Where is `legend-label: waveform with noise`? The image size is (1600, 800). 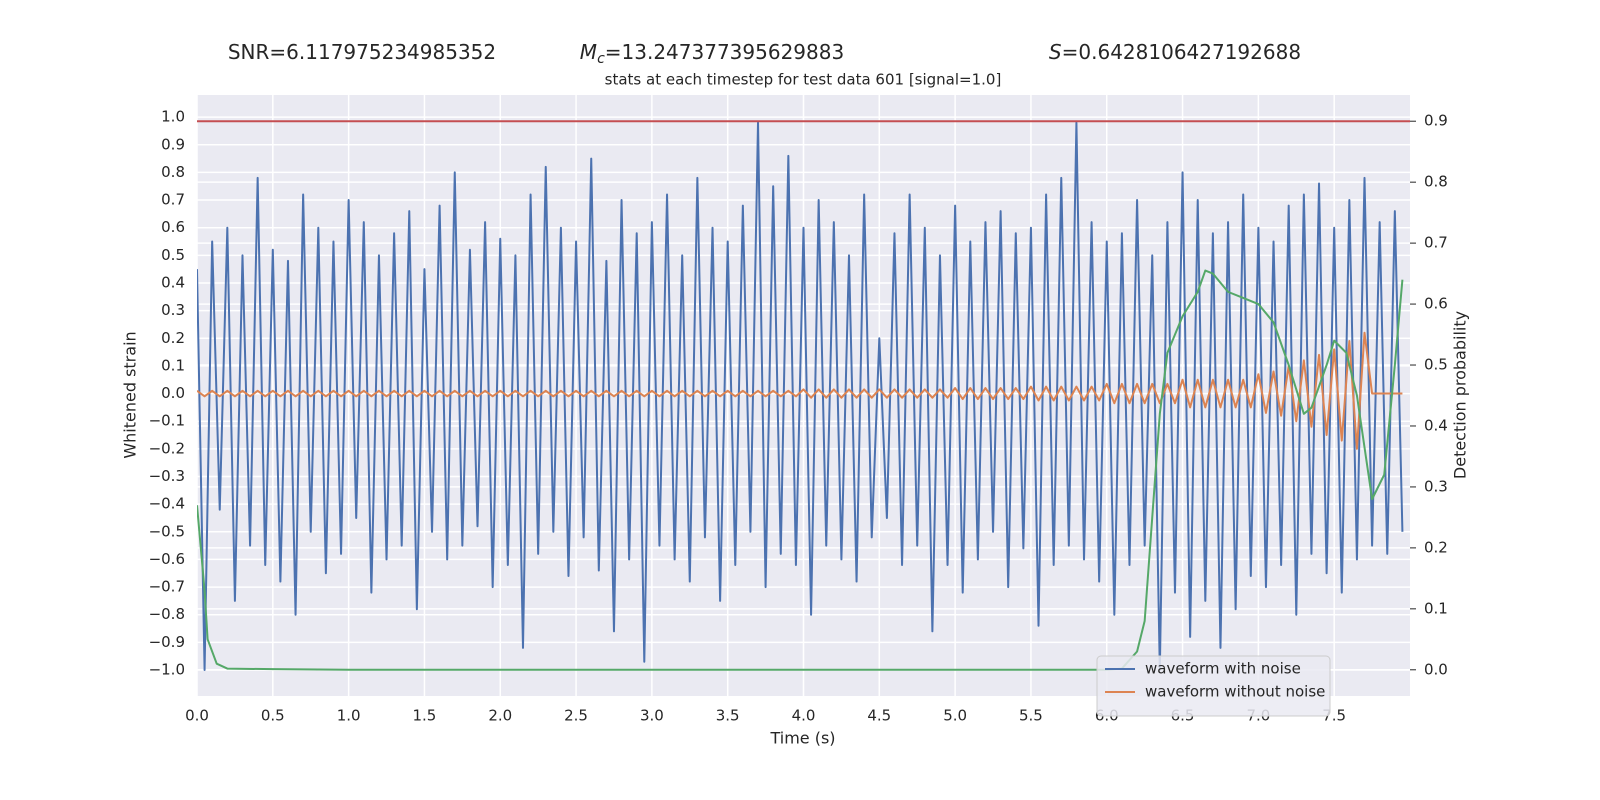
legend-label: waveform with noise is located at coordinates (1223, 669).